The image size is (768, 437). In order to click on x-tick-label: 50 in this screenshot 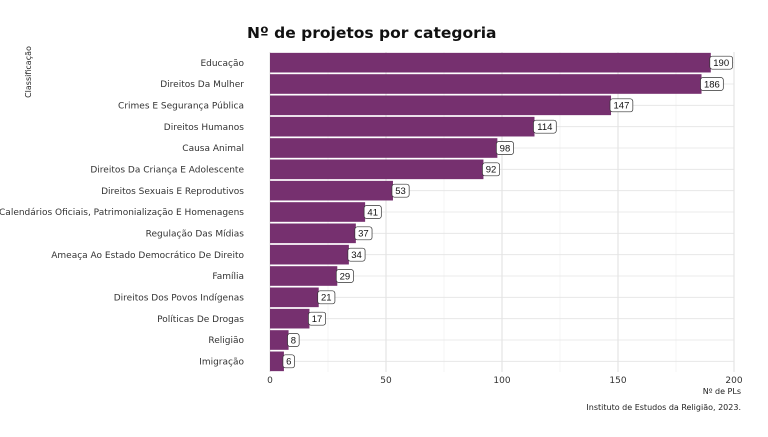, I will do `click(386, 381)`.